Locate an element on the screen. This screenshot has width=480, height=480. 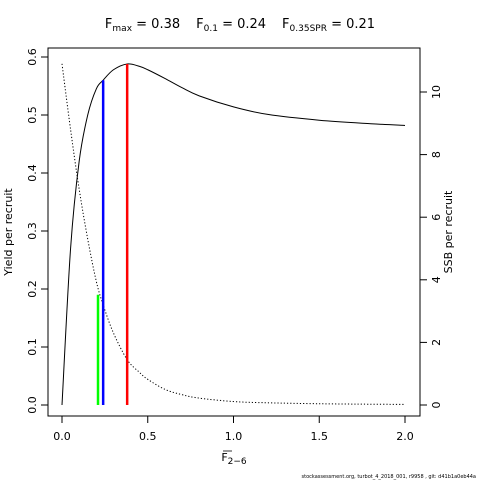
y-left-tick-label: 0.2 is located at coordinates (32, 289).